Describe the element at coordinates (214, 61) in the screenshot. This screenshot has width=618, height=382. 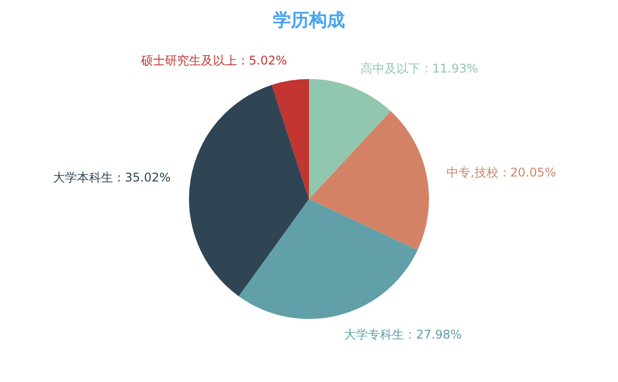
I see `slice-label: 硕士研究生及以上：5.02%` at that location.